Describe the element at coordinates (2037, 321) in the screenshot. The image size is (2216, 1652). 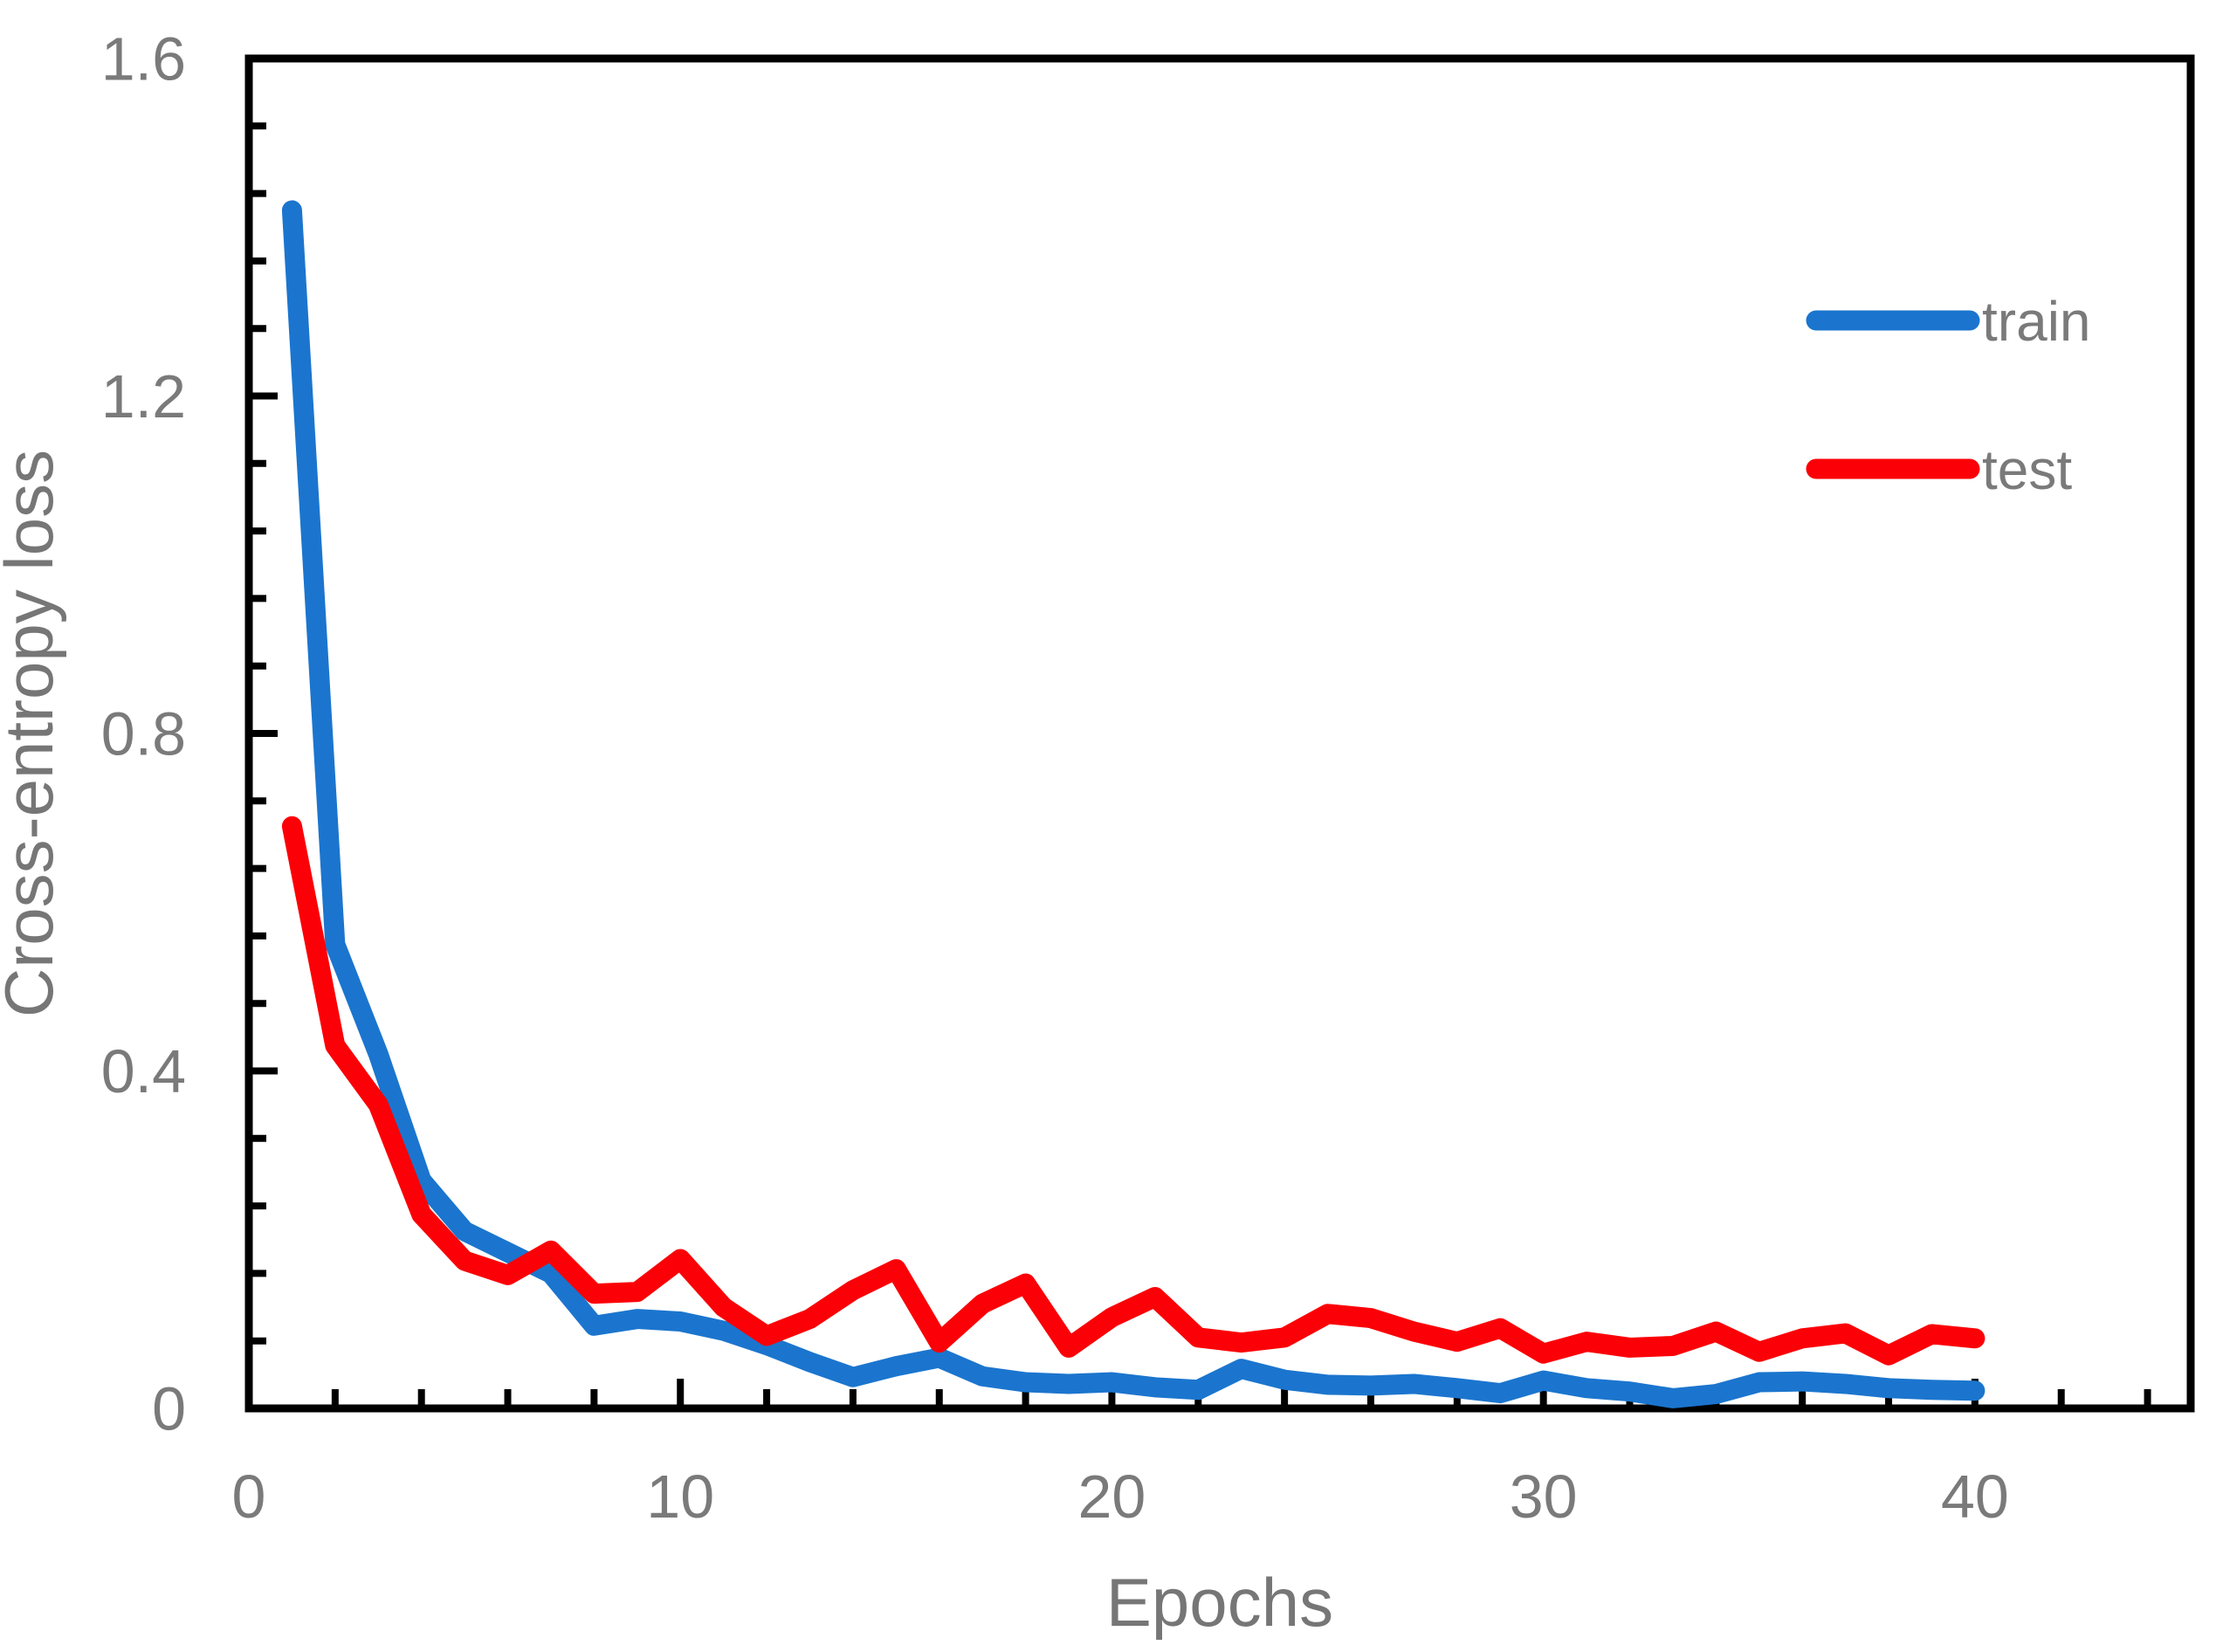
I see `legend-train-label: train` at that location.